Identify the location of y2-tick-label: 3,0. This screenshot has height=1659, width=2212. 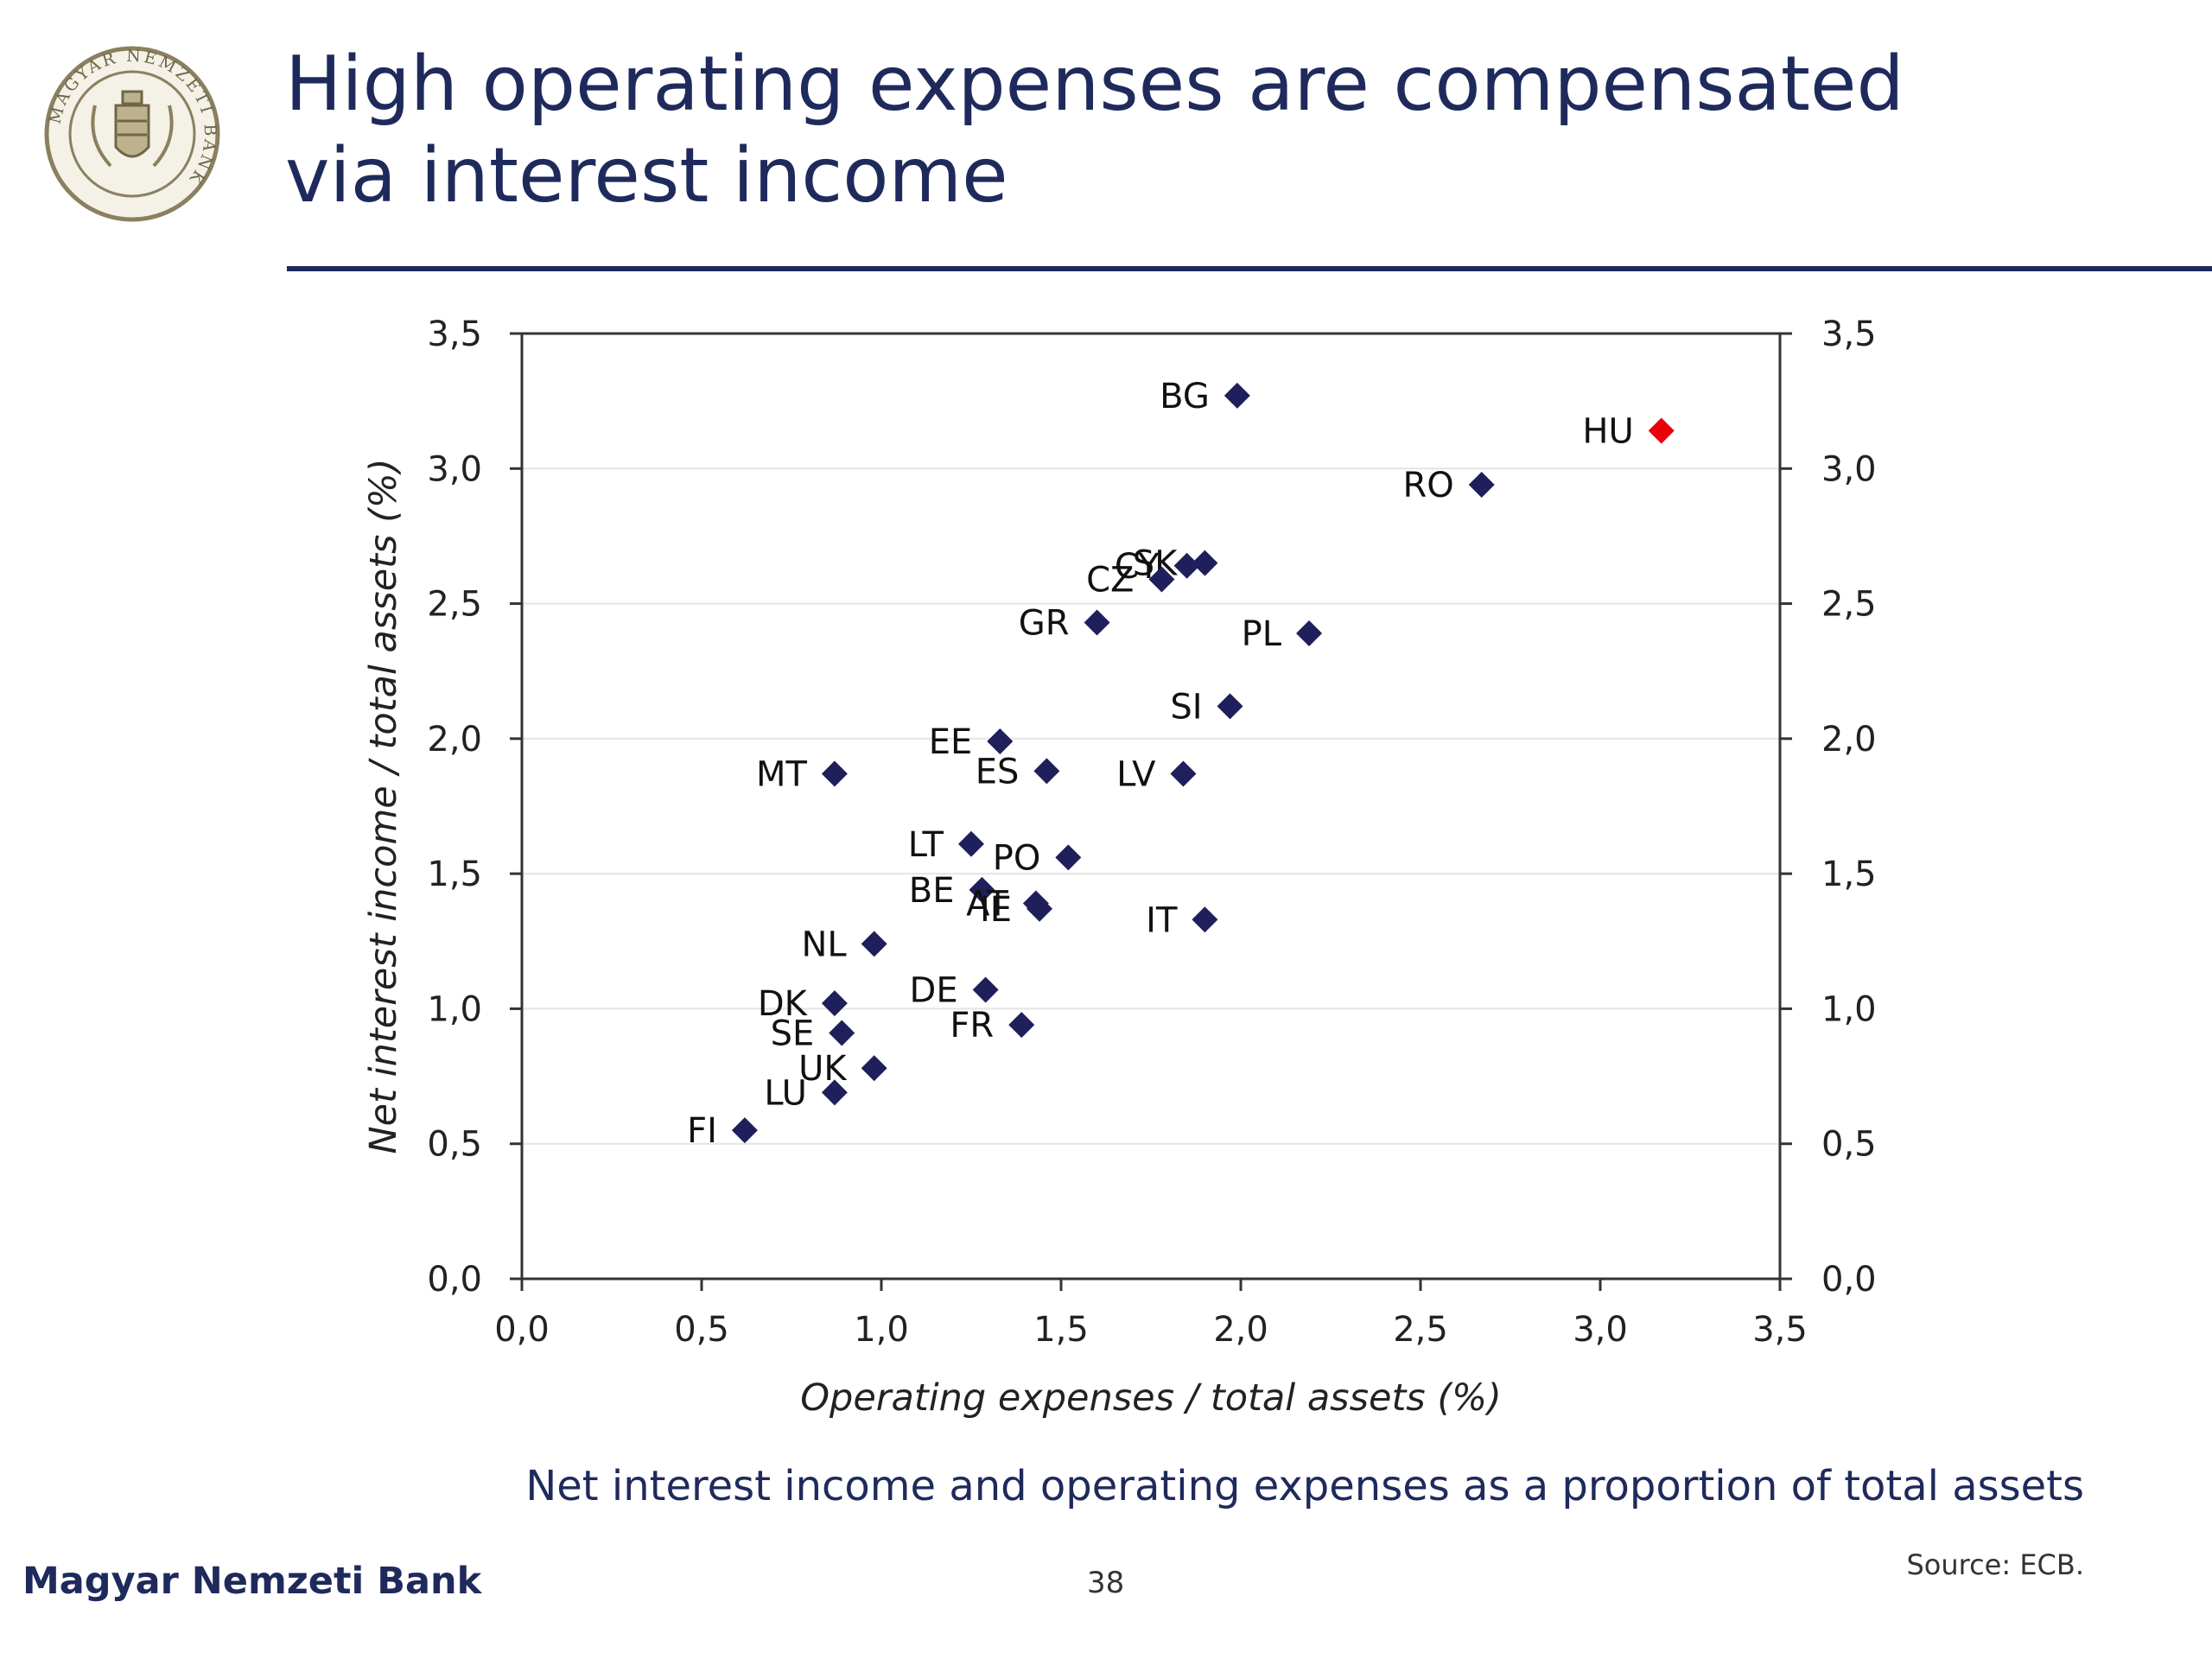
(1849, 469).